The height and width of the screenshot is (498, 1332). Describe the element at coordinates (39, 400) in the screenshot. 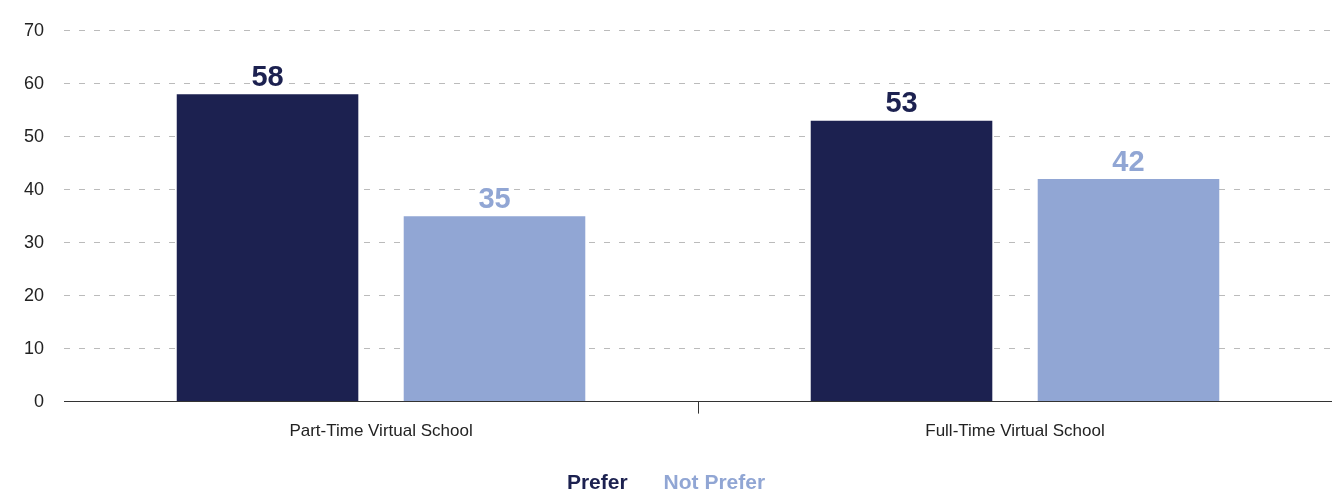

I see `y-tick-label: 0` at that location.